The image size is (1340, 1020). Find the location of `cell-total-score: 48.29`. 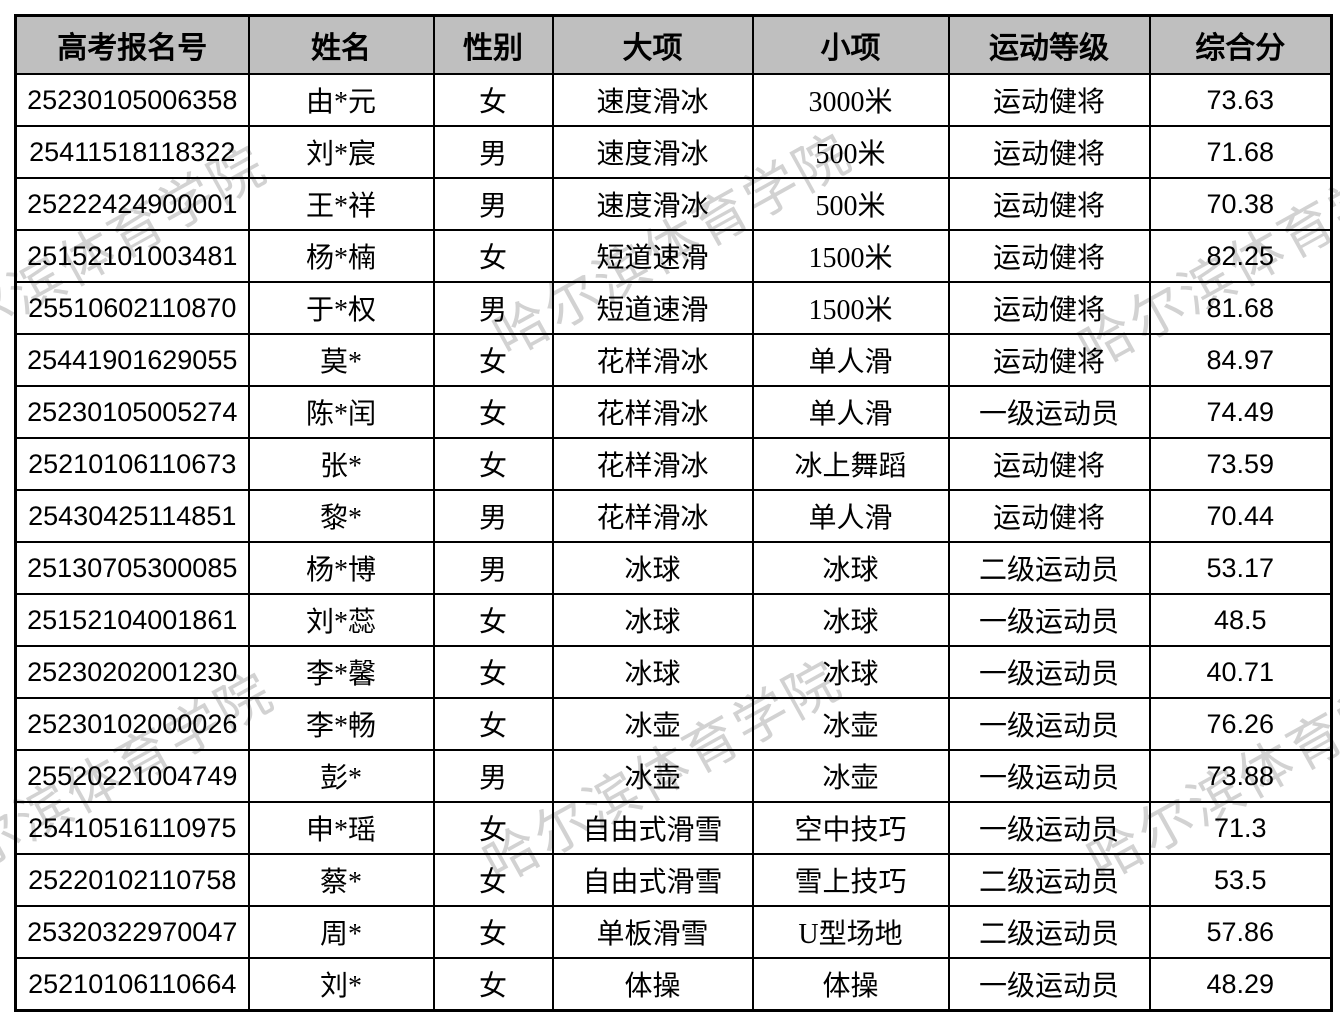

cell-total-score: 48.29 is located at coordinates (1240, 984).